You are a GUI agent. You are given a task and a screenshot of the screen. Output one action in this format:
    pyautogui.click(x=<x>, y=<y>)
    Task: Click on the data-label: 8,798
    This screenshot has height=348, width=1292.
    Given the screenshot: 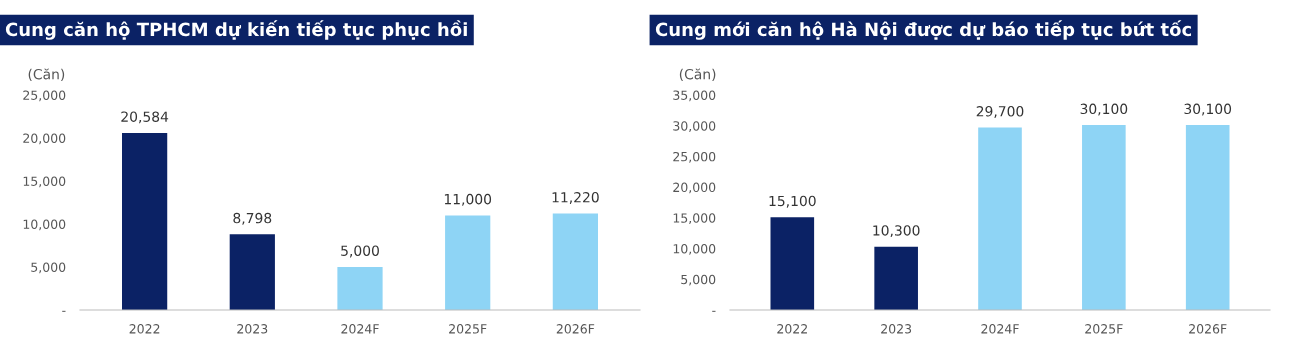 What is the action you would take?
    pyautogui.click(x=252, y=218)
    